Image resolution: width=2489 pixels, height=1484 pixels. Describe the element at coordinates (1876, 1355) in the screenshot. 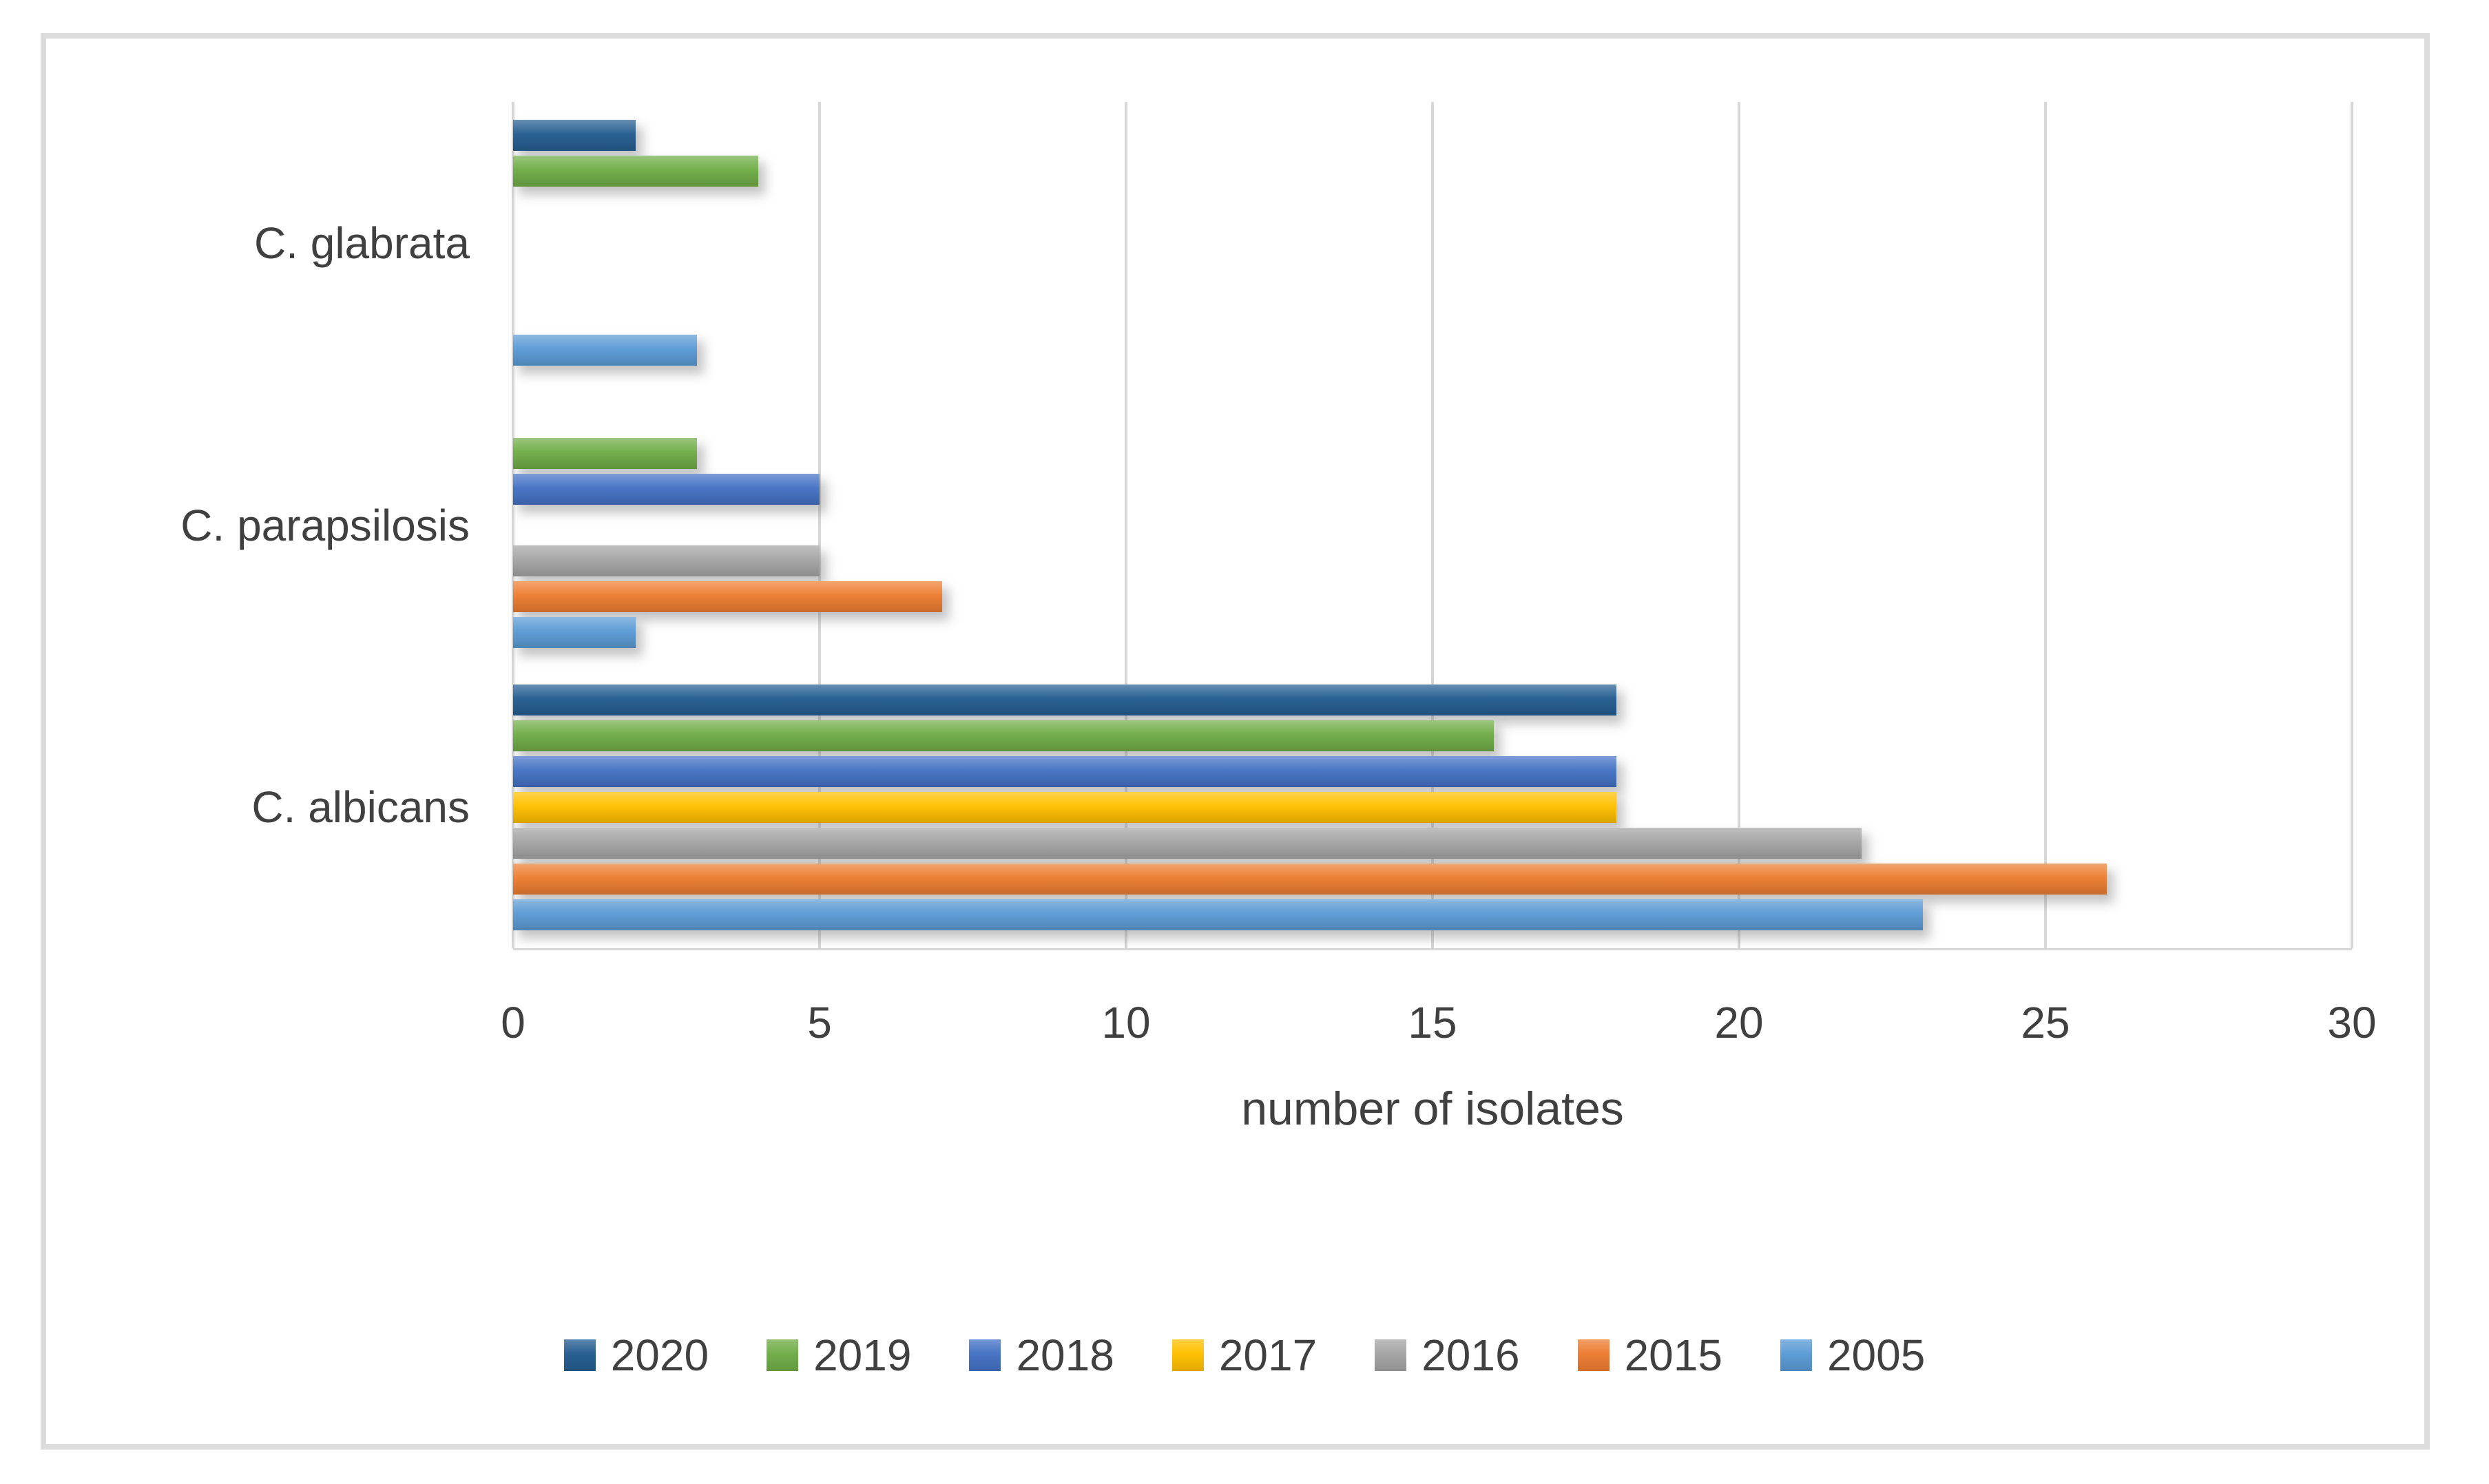

I see `legend-label: 2005` at that location.